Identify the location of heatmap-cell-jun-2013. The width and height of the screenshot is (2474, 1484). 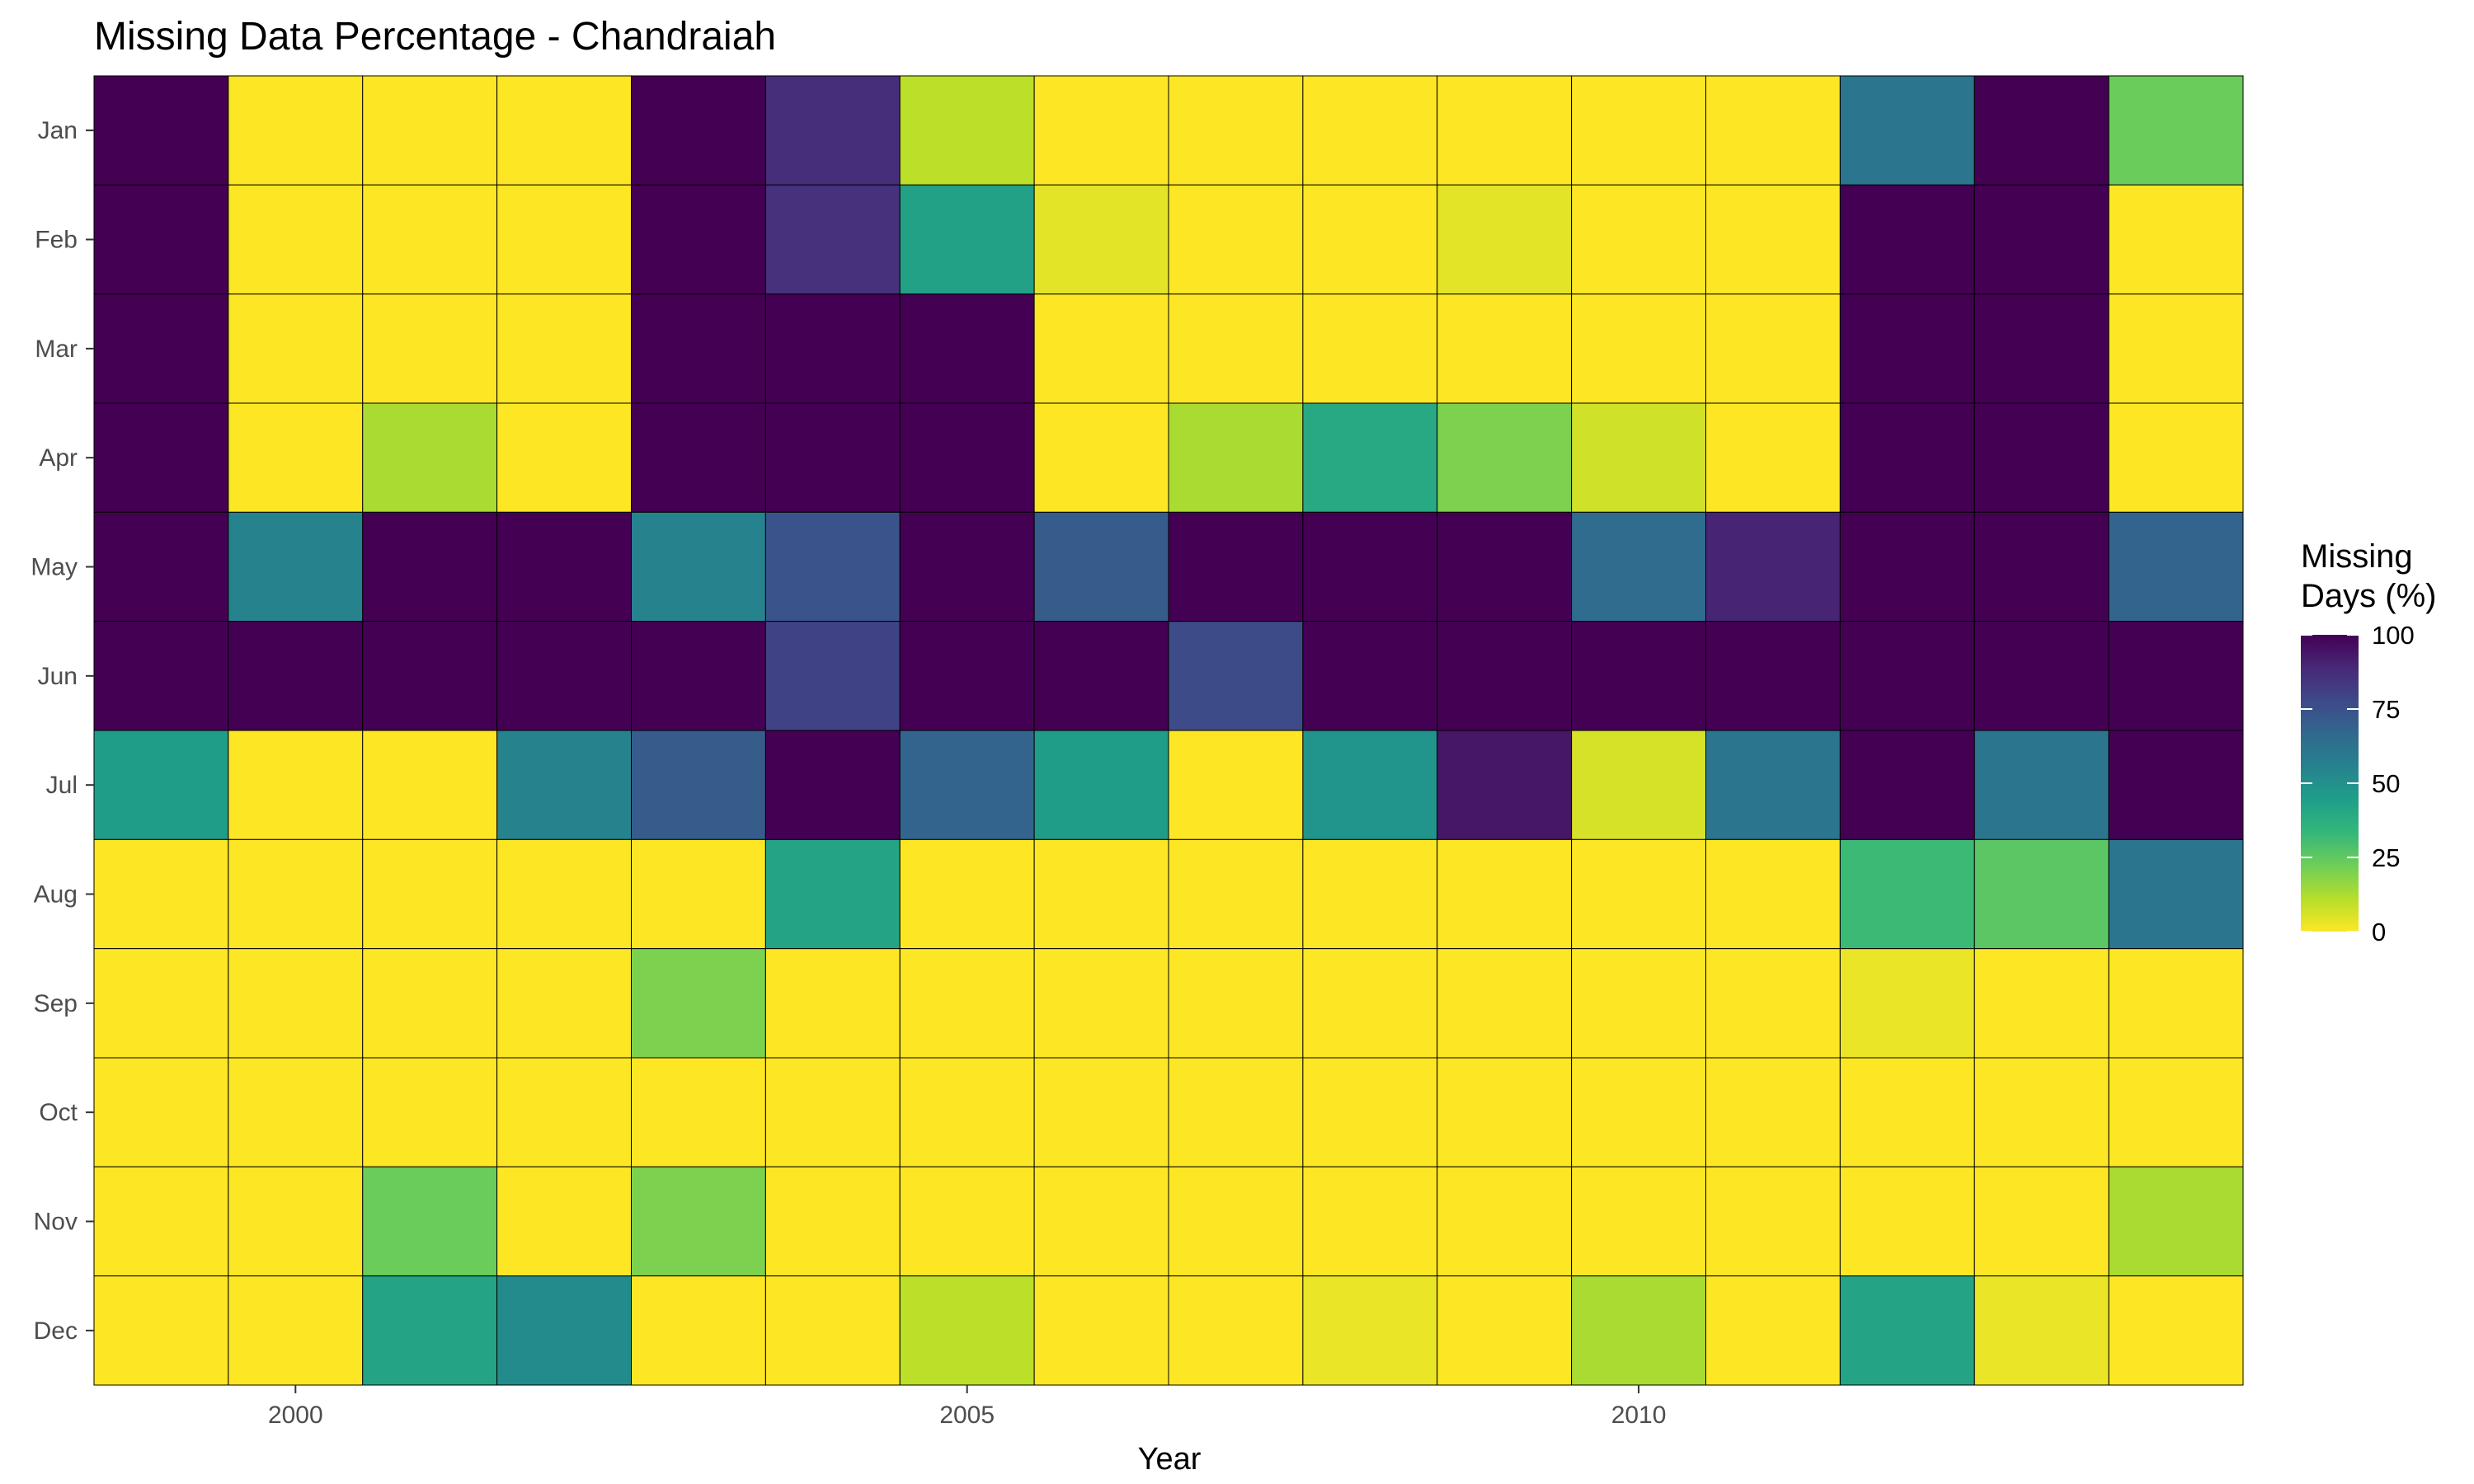
(2041, 676).